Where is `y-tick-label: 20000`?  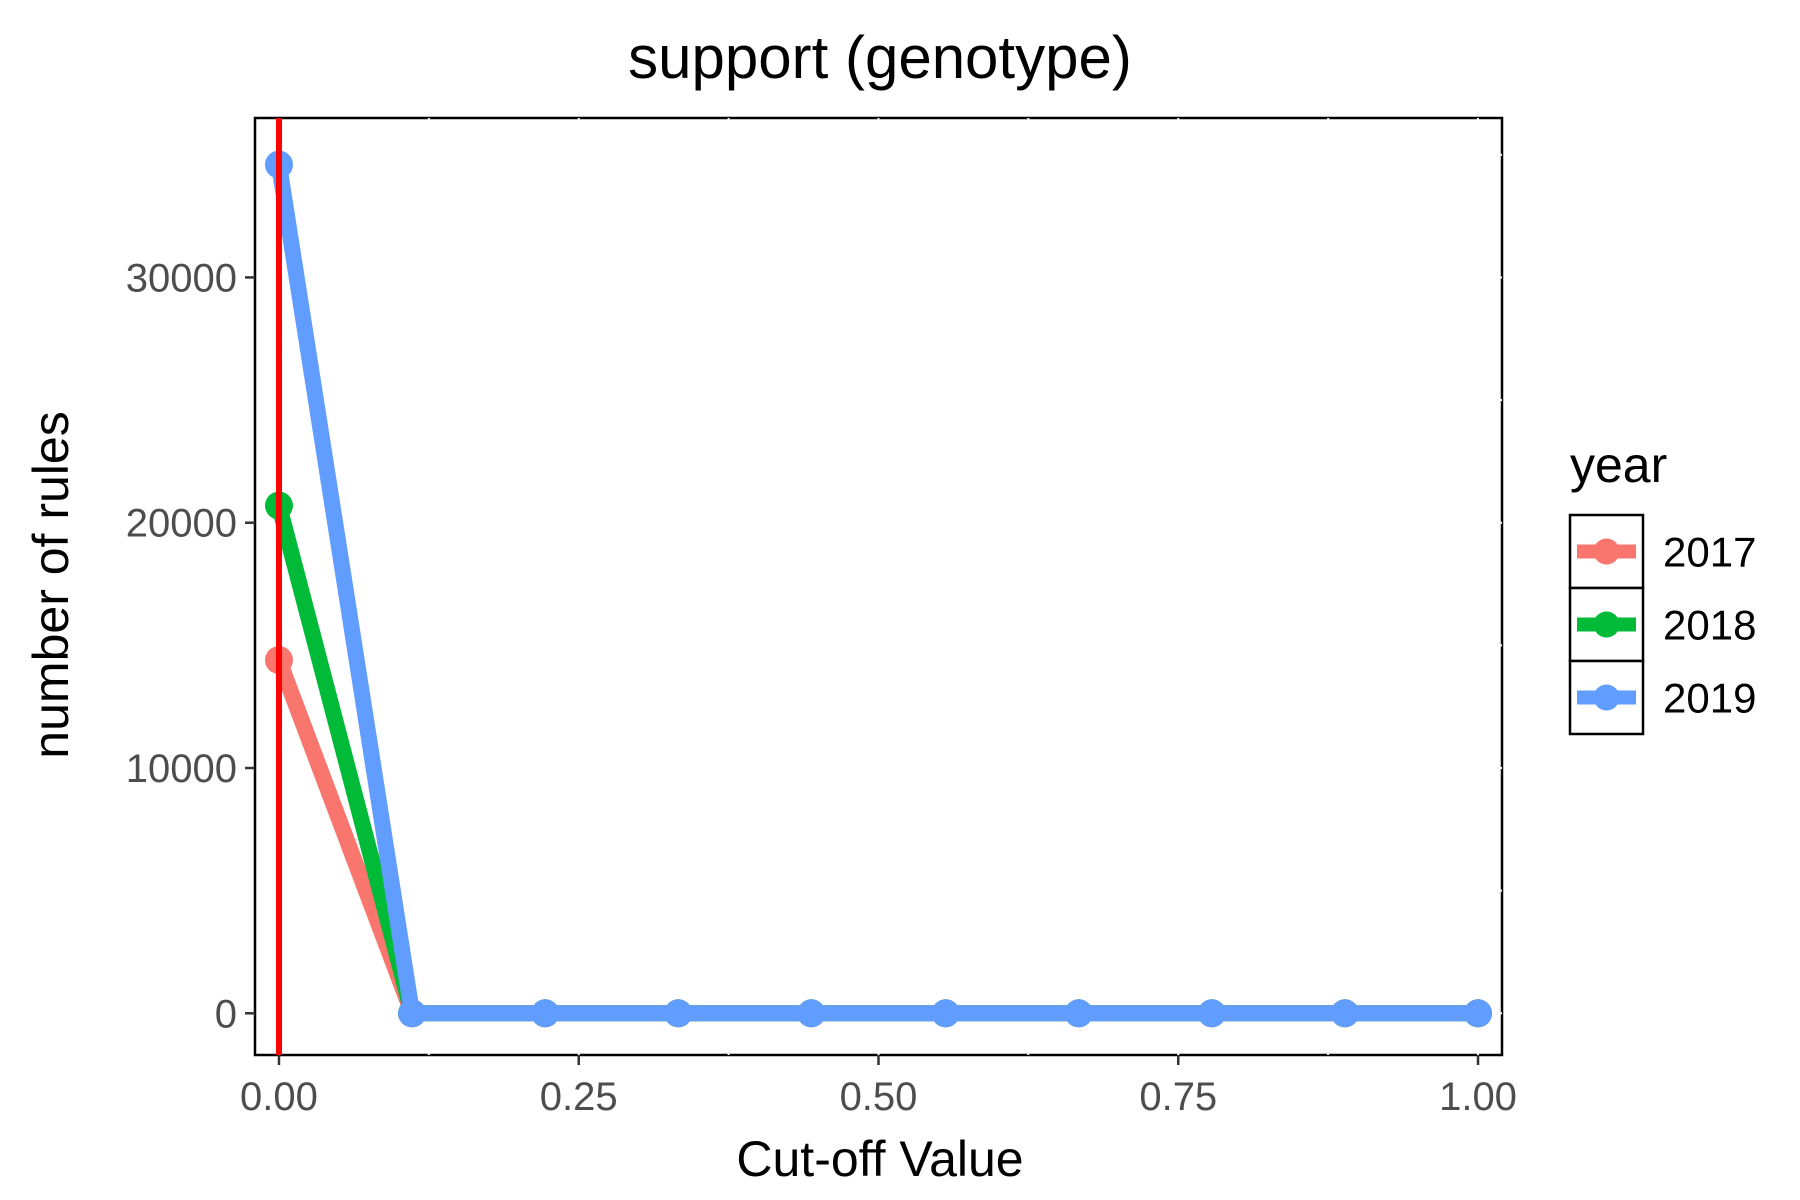
y-tick-label: 20000 is located at coordinates (181, 524).